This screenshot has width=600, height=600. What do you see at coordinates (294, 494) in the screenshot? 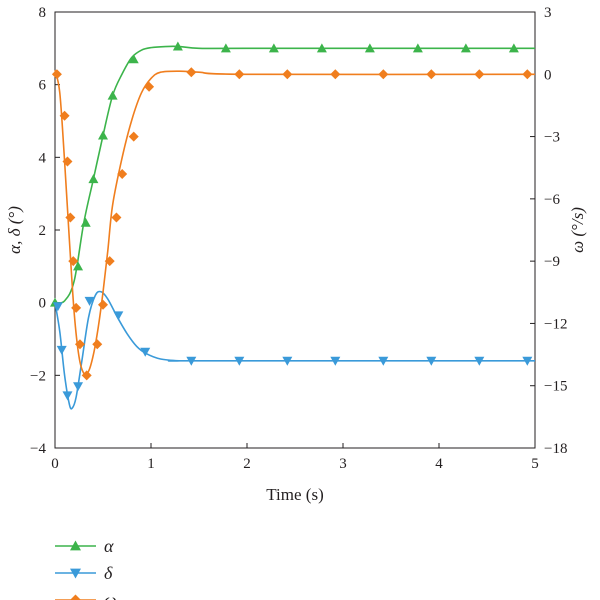
I see `x-axis-label: Time (s)` at bounding box center [294, 494].